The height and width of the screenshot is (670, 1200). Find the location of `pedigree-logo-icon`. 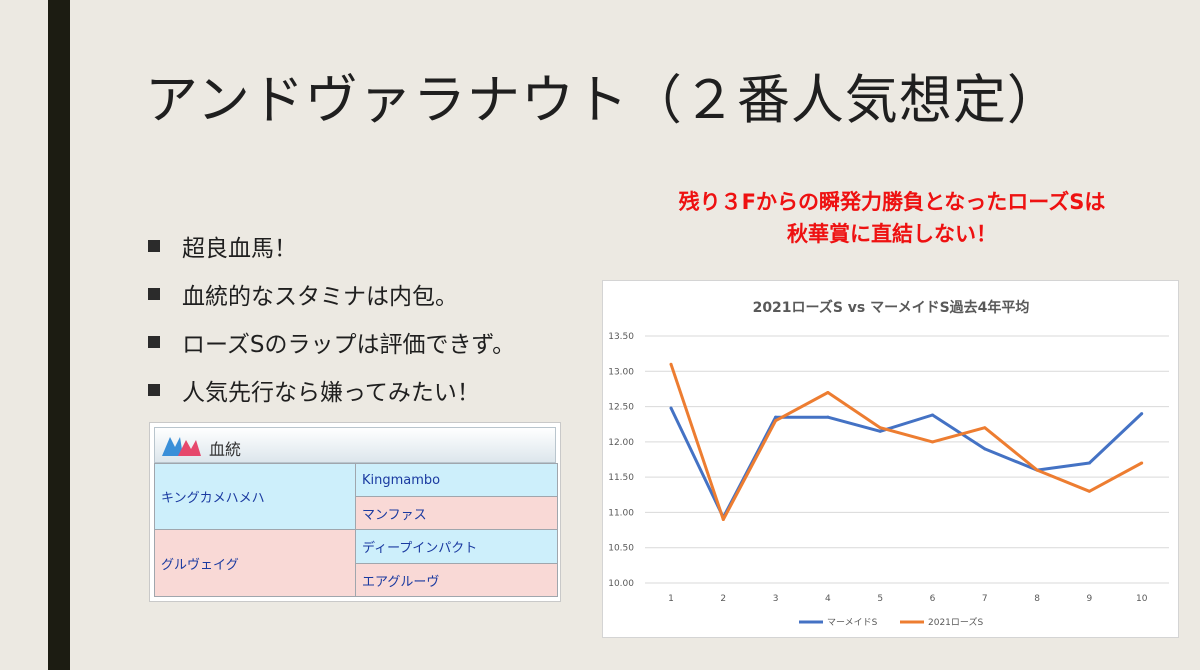

pedigree-logo-icon is located at coordinates (181, 446).